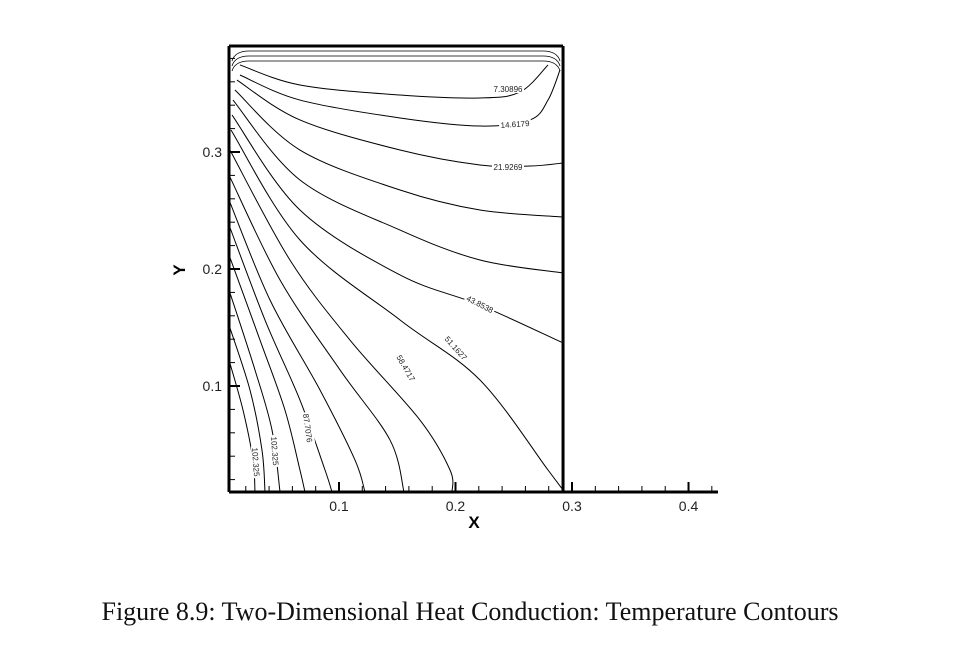 The height and width of the screenshot is (651, 957). What do you see at coordinates (456, 506) in the screenshot?
I see `x-tick-label: 0.2` at bounding box center [456, 506].